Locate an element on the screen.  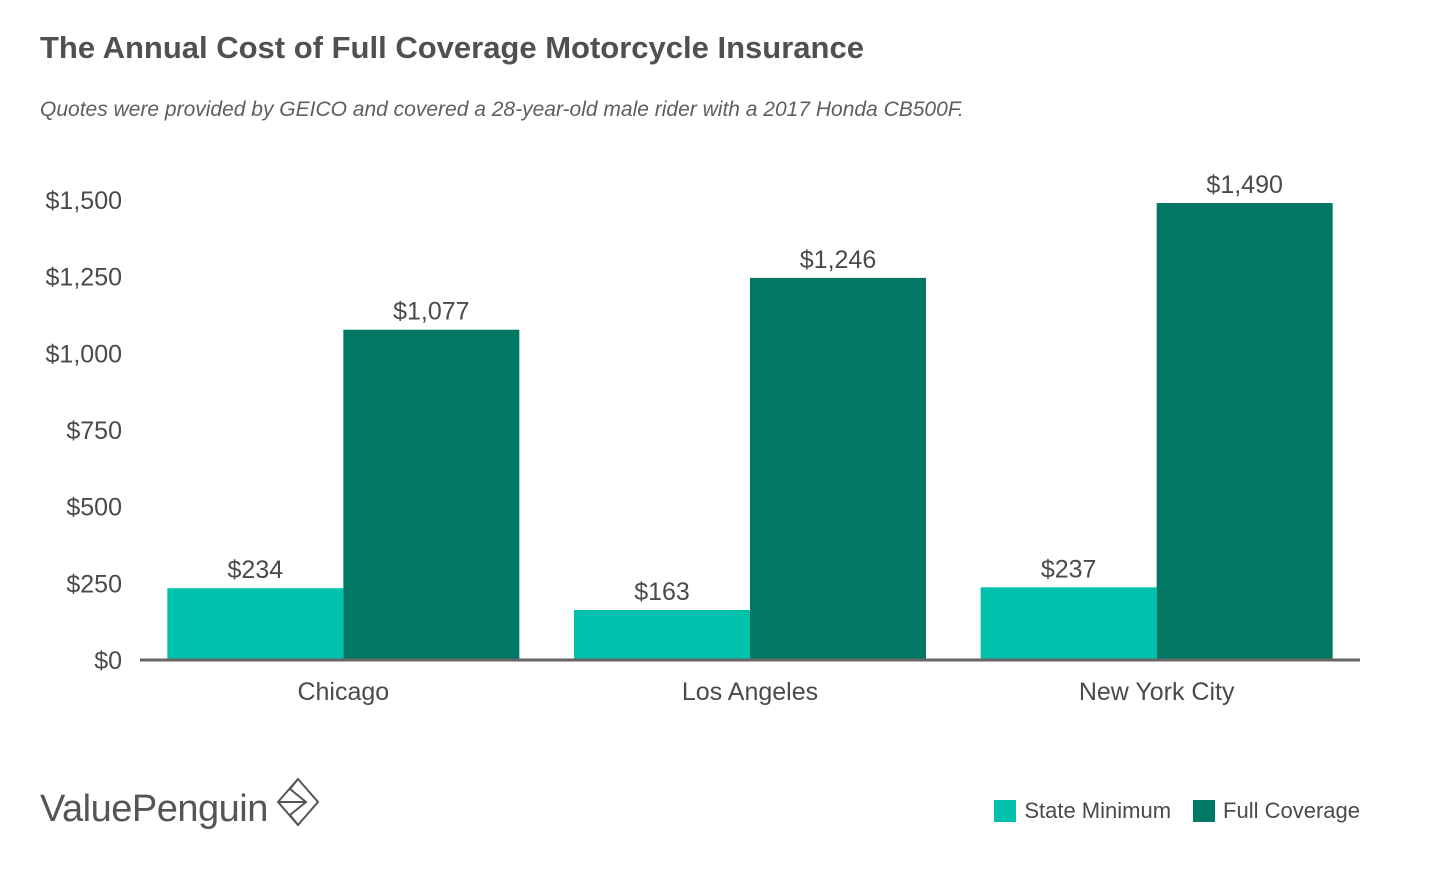
y-tick-label: $1,500 is located at coordinates (84, 201).